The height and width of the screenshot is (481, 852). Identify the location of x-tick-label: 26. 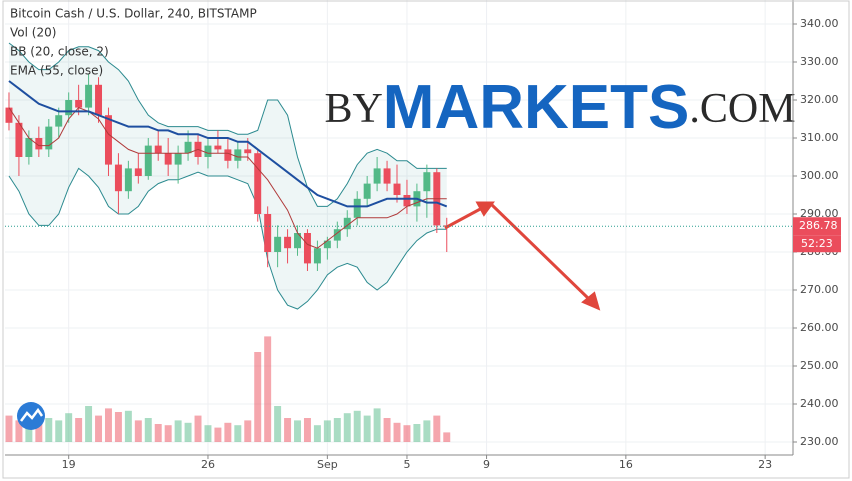
(208, 464).